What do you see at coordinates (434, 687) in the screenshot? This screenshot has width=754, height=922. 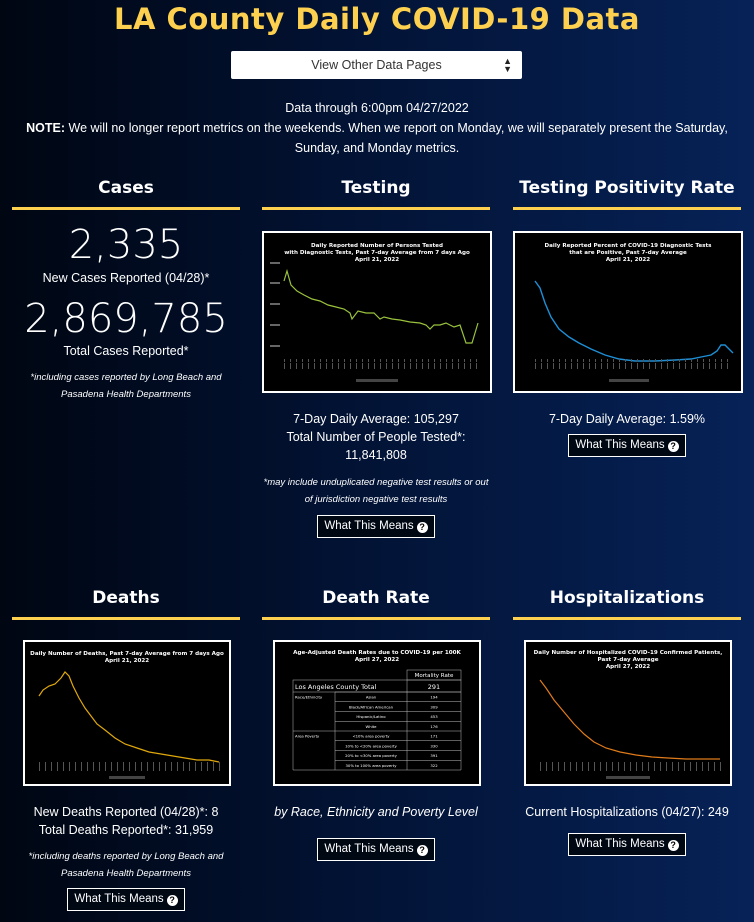 I see `death-rate-total-value: 291` at bounding box center [434, 687].